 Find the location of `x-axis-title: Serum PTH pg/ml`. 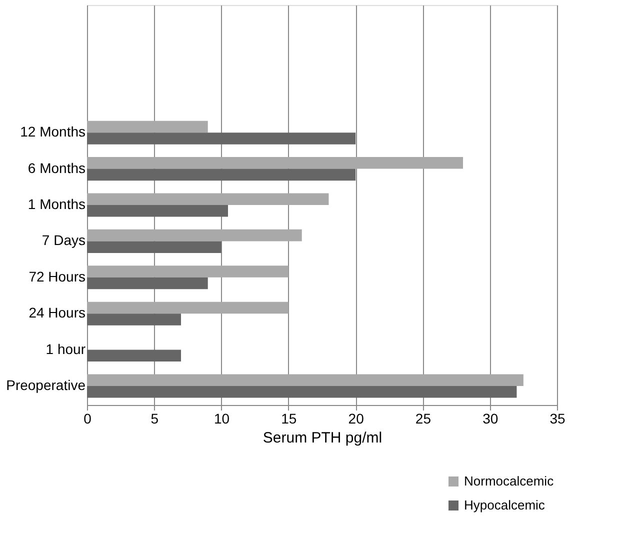

x-axis-title: Serum PTH pg/ml is located at coordinates (322, 438).